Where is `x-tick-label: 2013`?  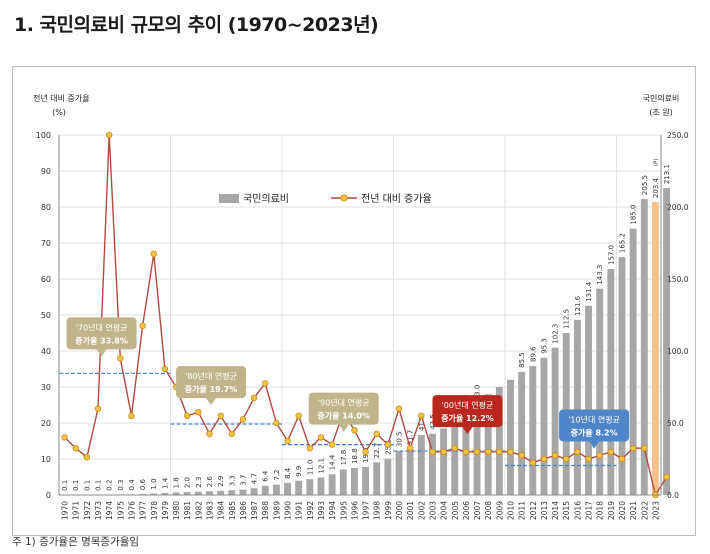 x-tick-label: 2013 is located at coordinates (544, 510).